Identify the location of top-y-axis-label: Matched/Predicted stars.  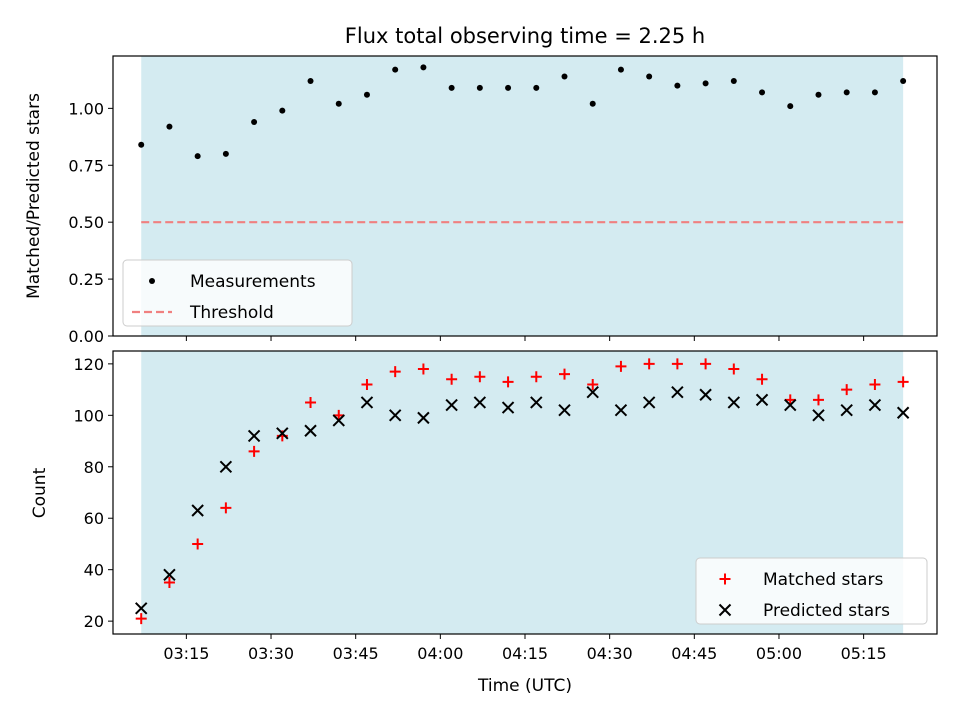
(34, 196).